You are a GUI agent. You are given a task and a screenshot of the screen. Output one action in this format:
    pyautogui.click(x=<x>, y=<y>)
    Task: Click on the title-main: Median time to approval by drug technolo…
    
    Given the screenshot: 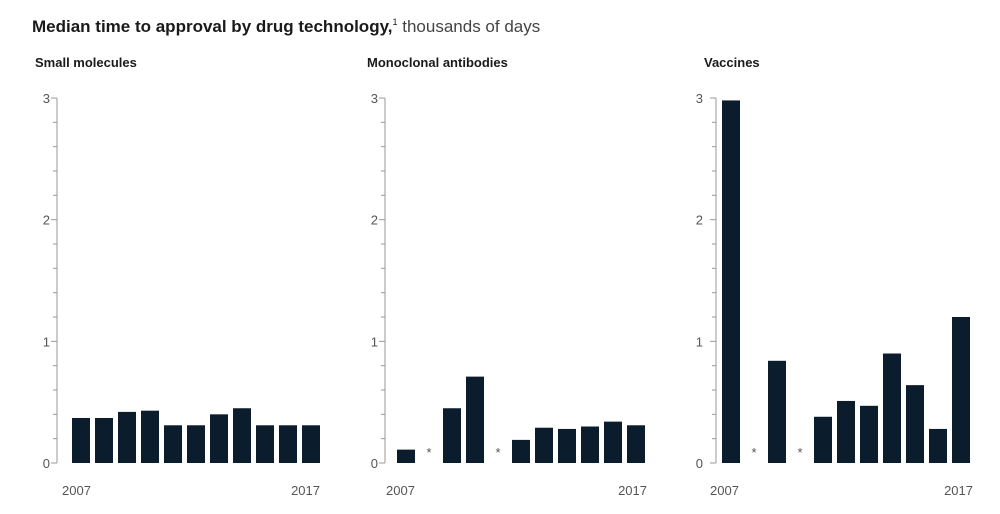 What is the action you would take?
    pyautogui.click(x=212, y=26)
    